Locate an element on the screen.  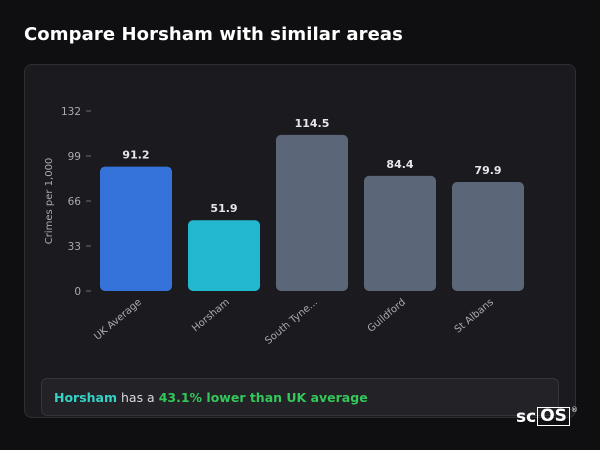
scos-logo: sc OS ® is located at coordinates (547, 417).